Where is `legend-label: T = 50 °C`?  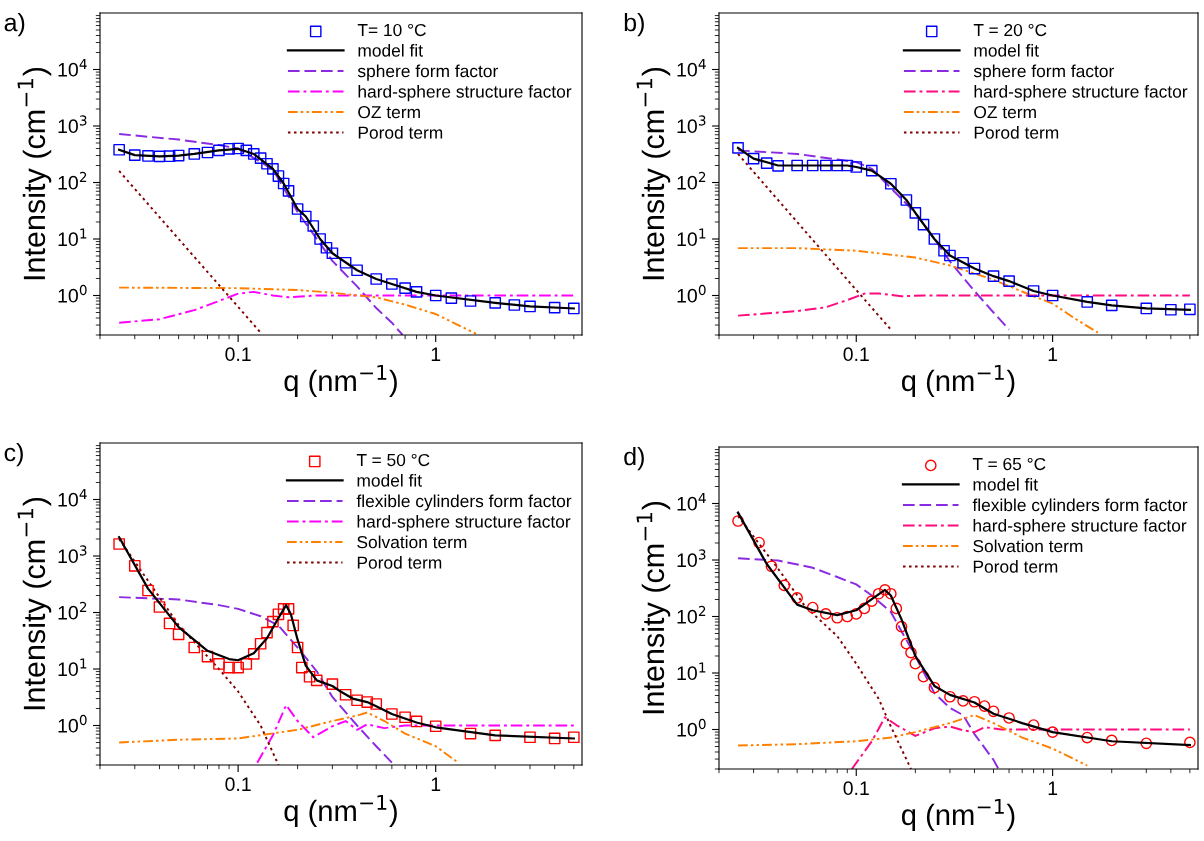 legend-label: T = 50 °C is located at coordinates (393, 460).